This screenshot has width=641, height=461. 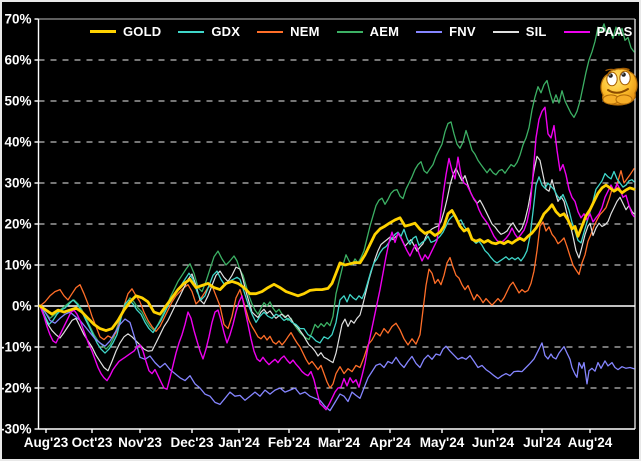 I want to click on legend-label-FNV: FNV, so click(x=462, y=31).